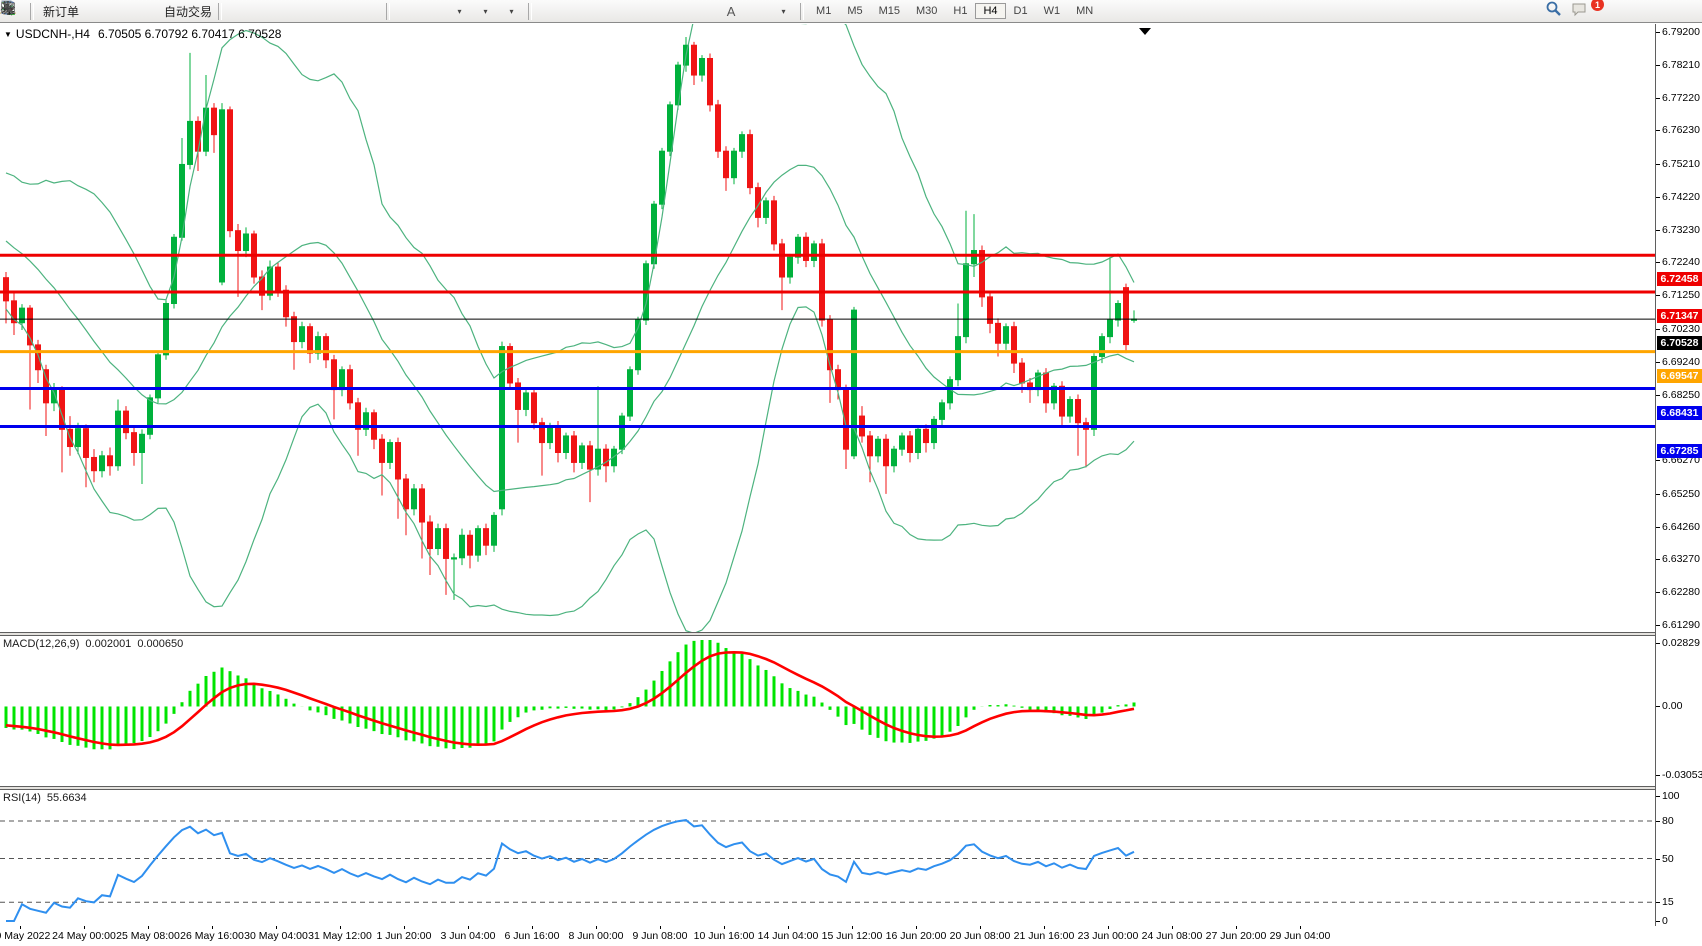 This screenshot has width=1702, height=946. Describe the element at coordinates (45, 798) in the screenshot. I see `rsi-label: RSI(14) 55.6634` at that location.